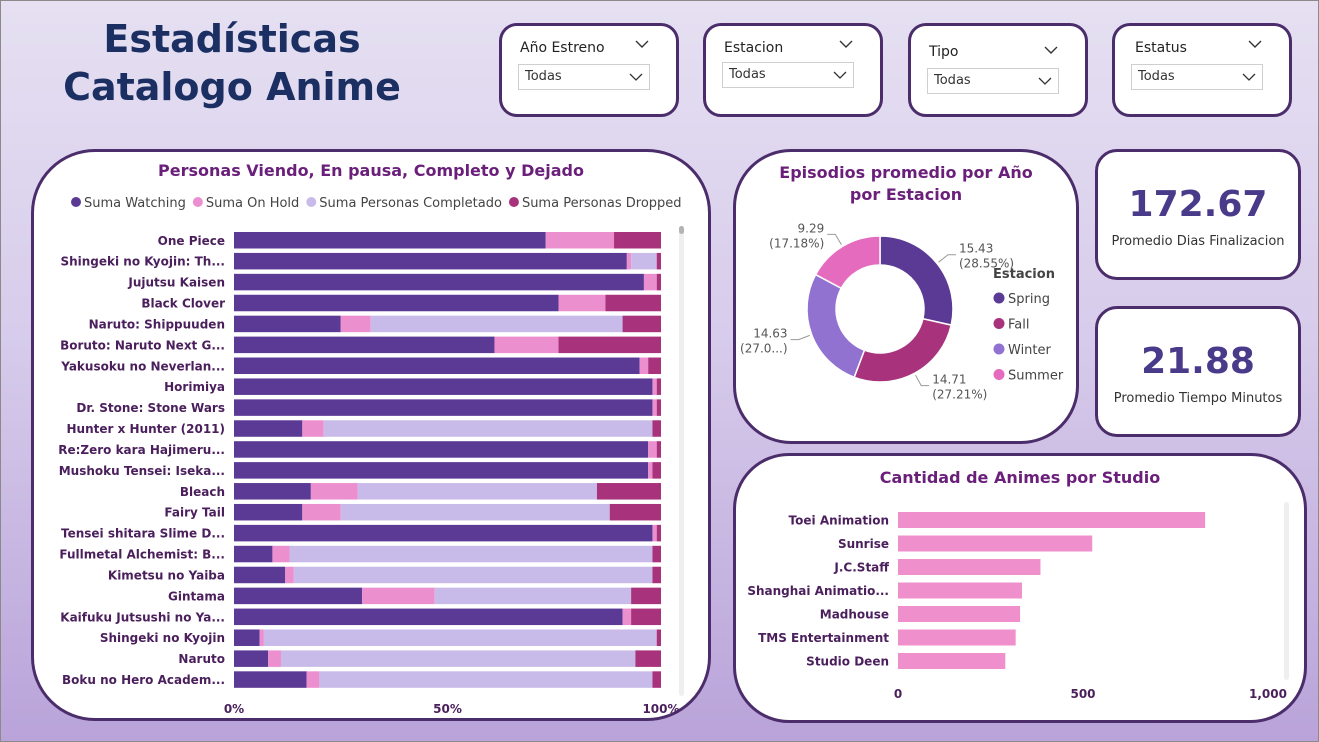  I want to click on data-label-value: 14.71, so click(949, 380).